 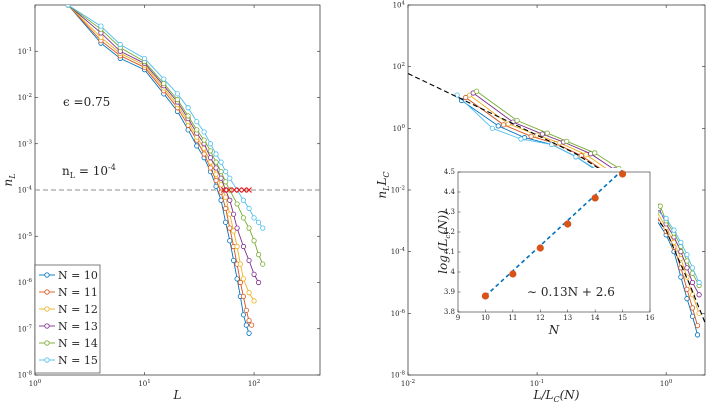 I want to click on inset-y-tick-label: 3.9, so click(x=449, y=292).